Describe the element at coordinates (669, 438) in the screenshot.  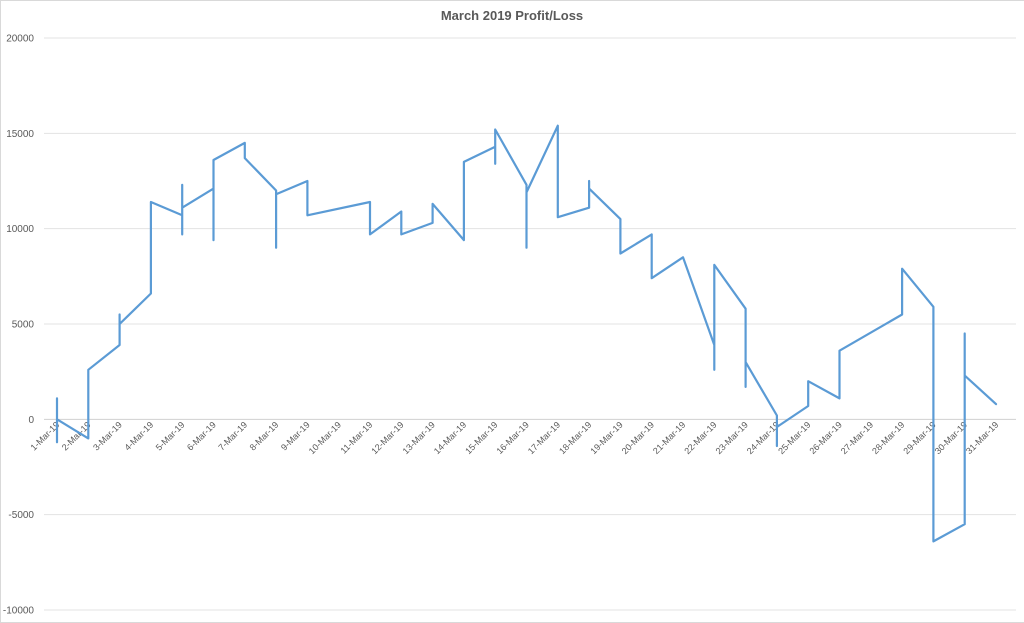
I see `x-tick-label: 21-Mar-19` at that location.